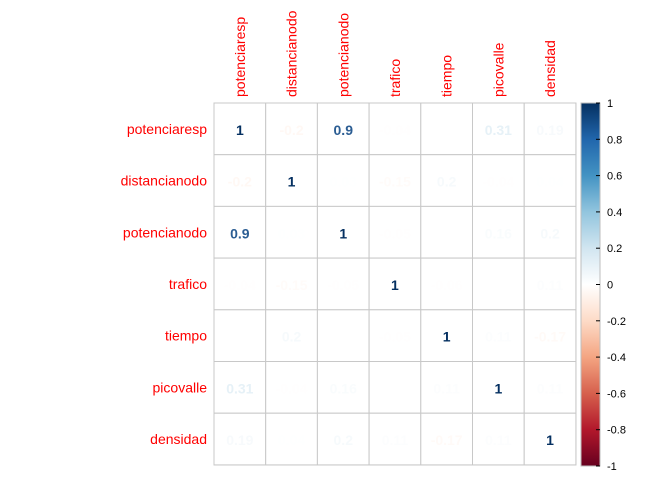 Image resolution: width=672 pixels, height=480 pixels. I want to click on colorbar-tick-label: 0, so click(610, 286).